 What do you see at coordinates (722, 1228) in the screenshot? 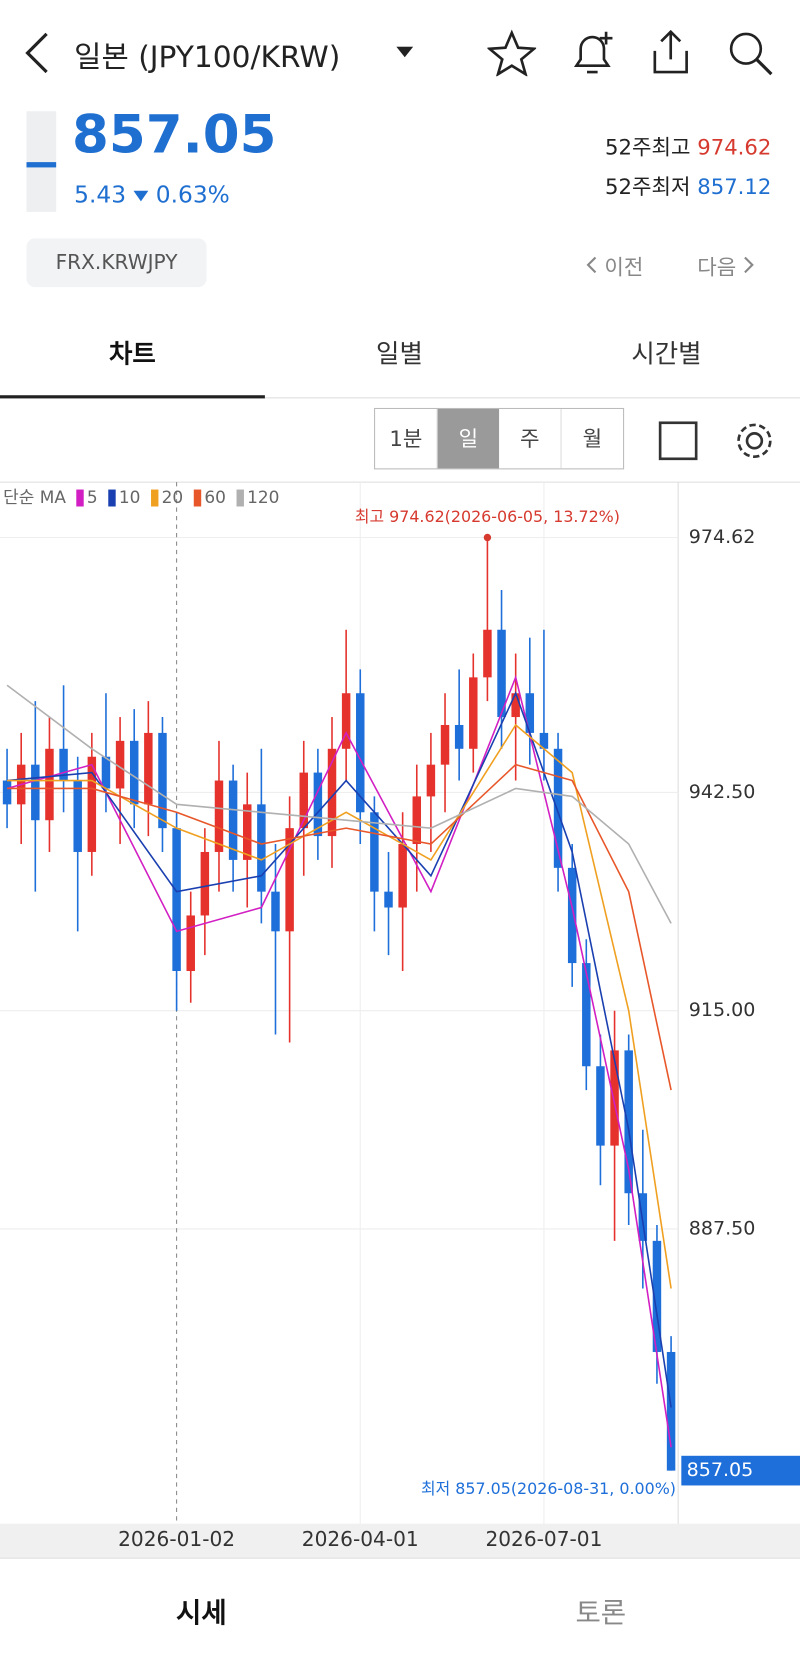
I see `y-tick-label: 887.50` at bounding box center [722, 1228].